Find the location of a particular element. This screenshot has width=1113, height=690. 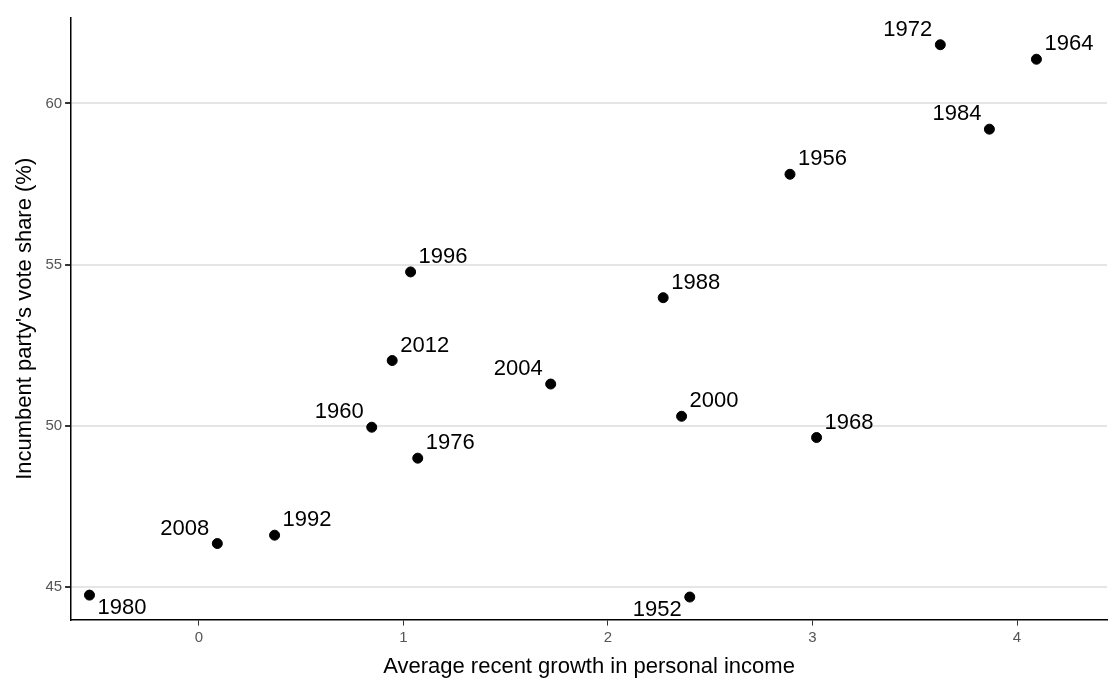

annotation: 1984 is located at coordinates (957, 113).